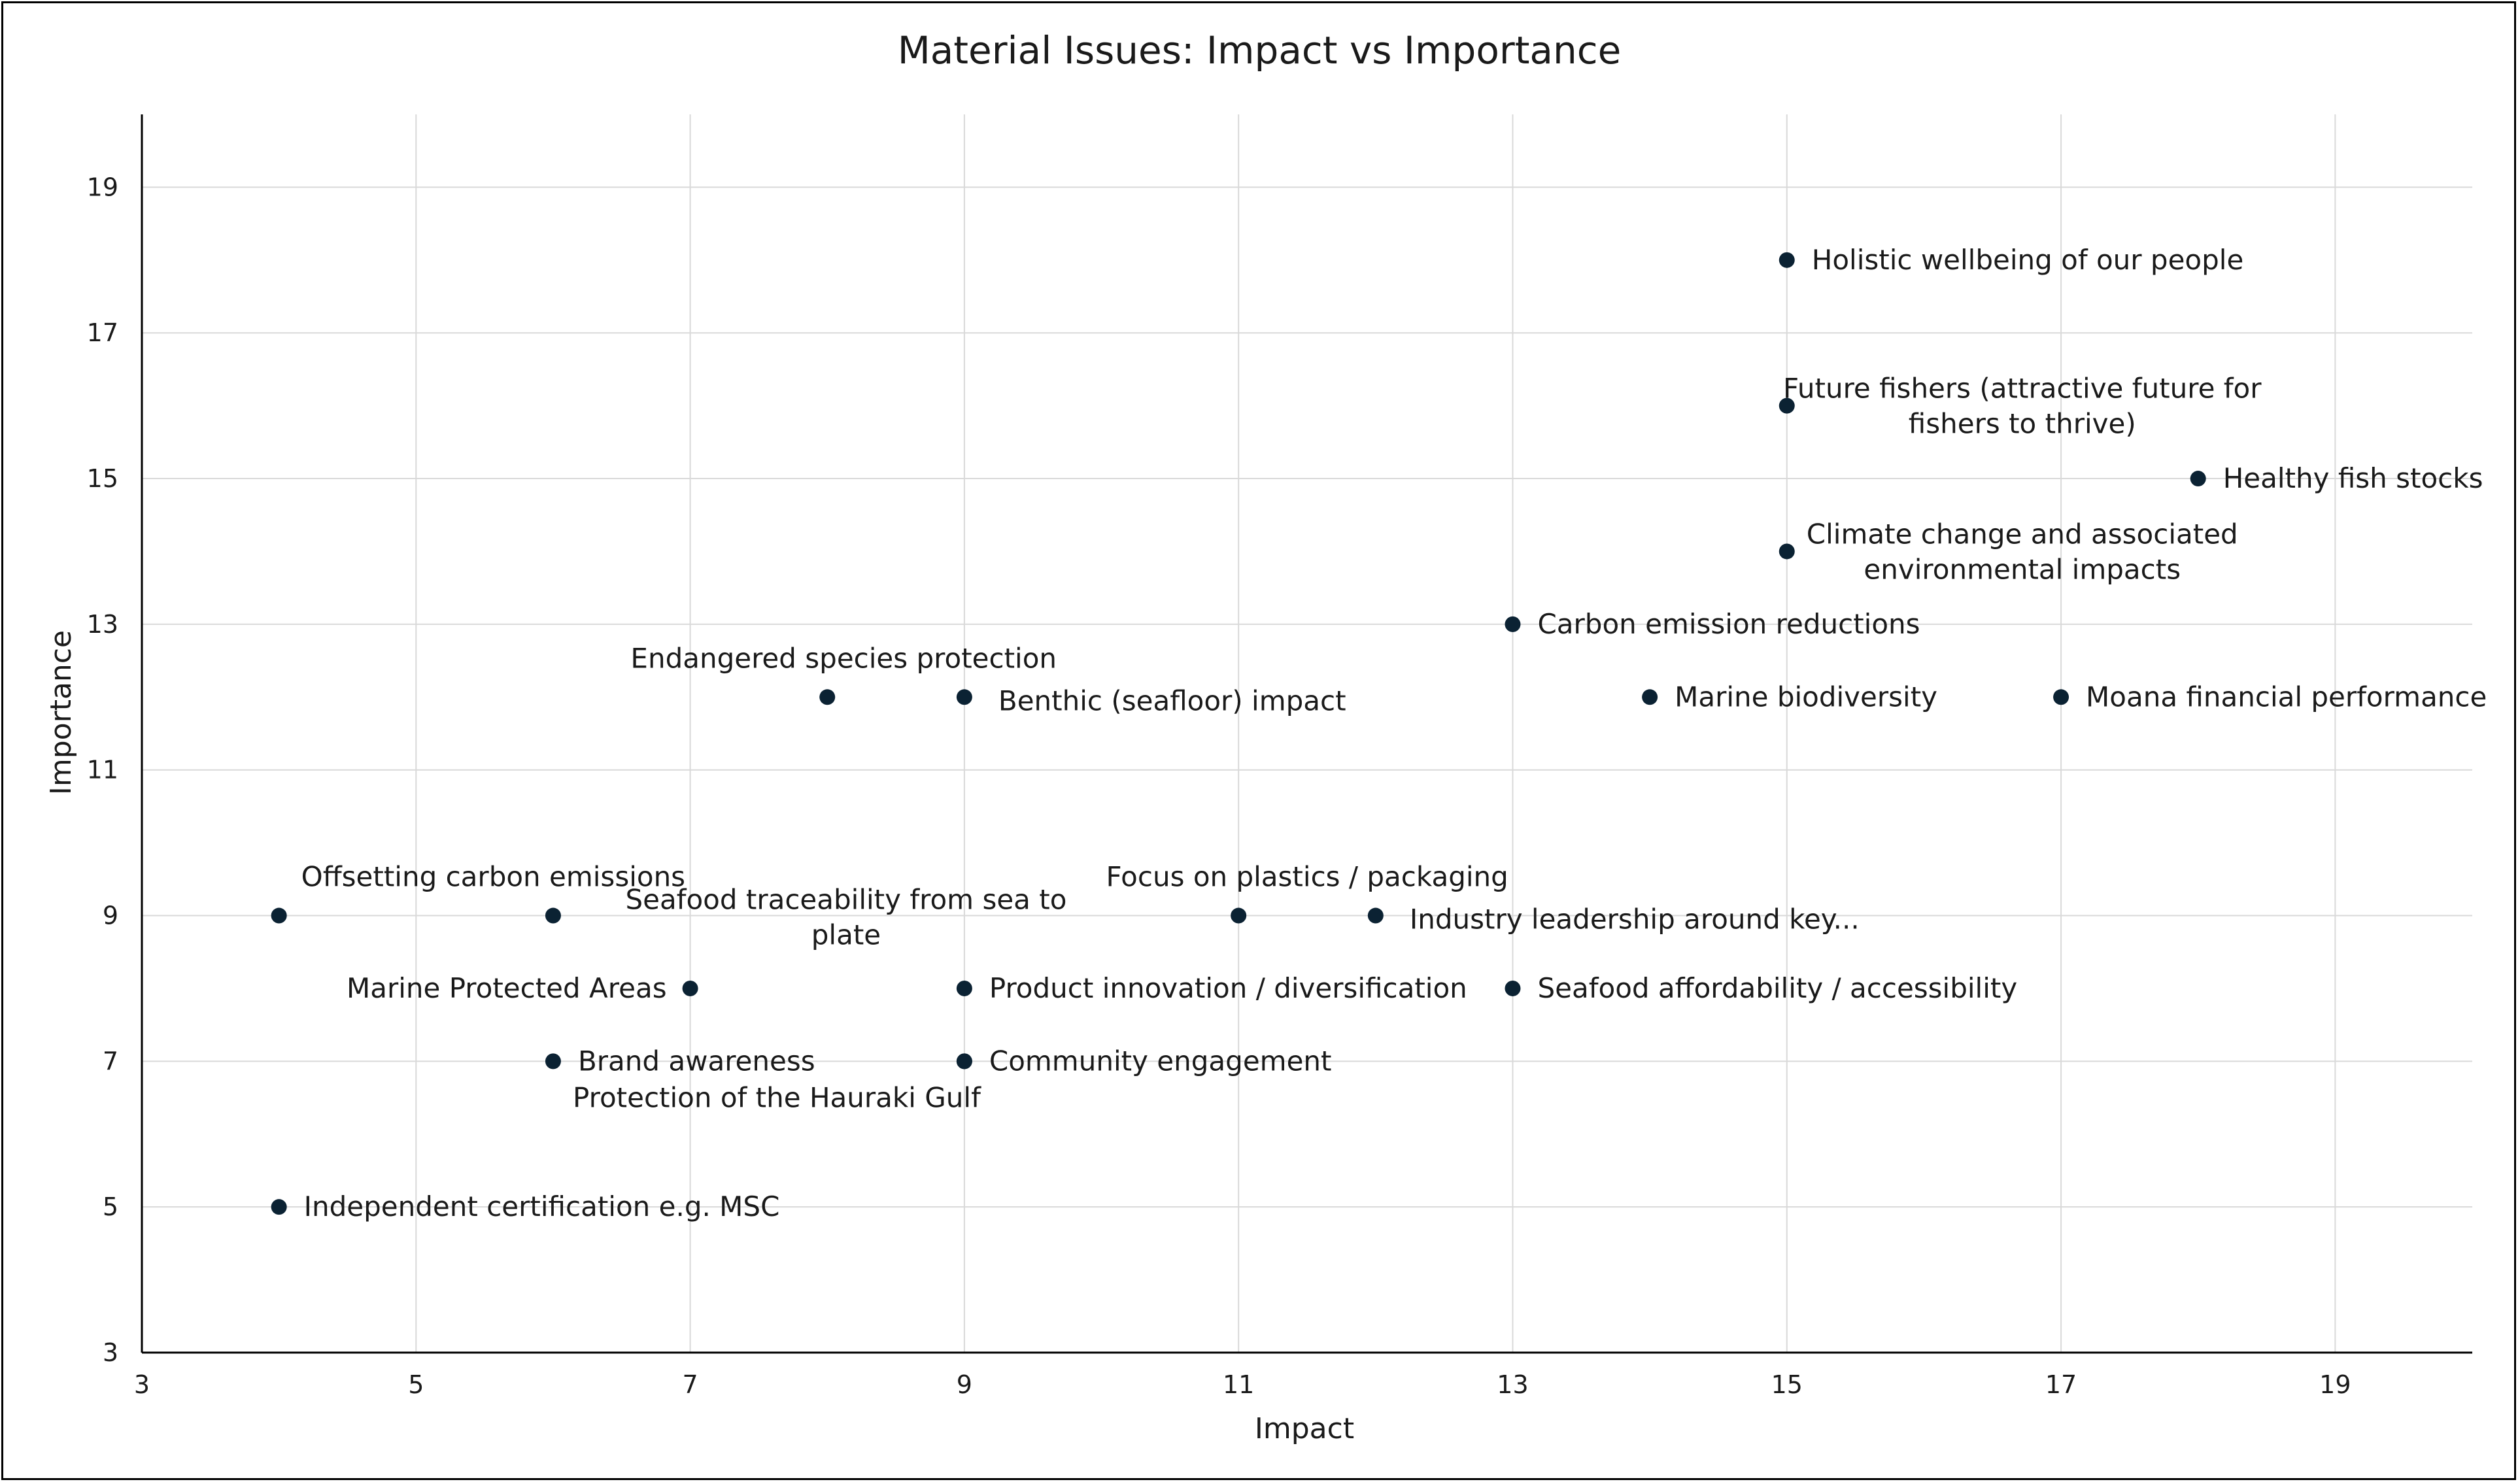 The width and height of the screenshot is (2520, 1484). I want to click on x-tick-label: 15, so click(1787, 1384).